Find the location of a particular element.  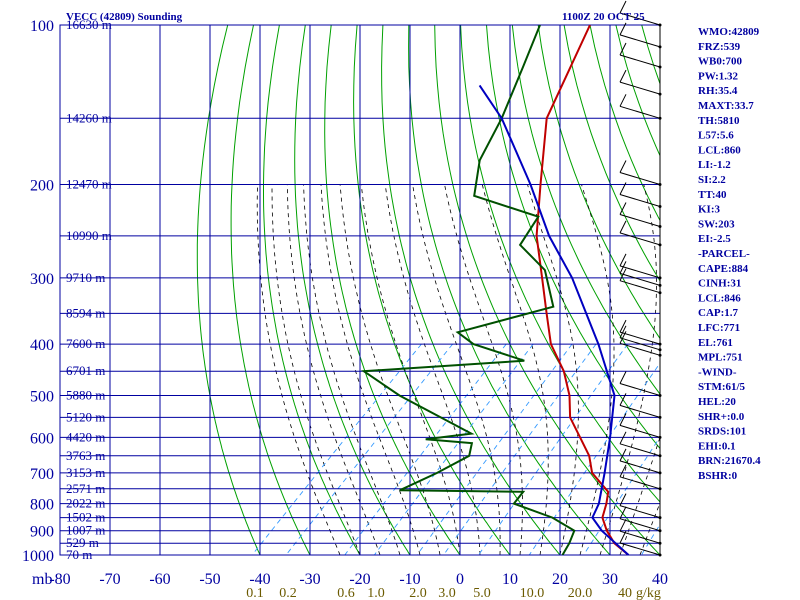

index-item: -PARCEL- is located at coordinates (724, 254).